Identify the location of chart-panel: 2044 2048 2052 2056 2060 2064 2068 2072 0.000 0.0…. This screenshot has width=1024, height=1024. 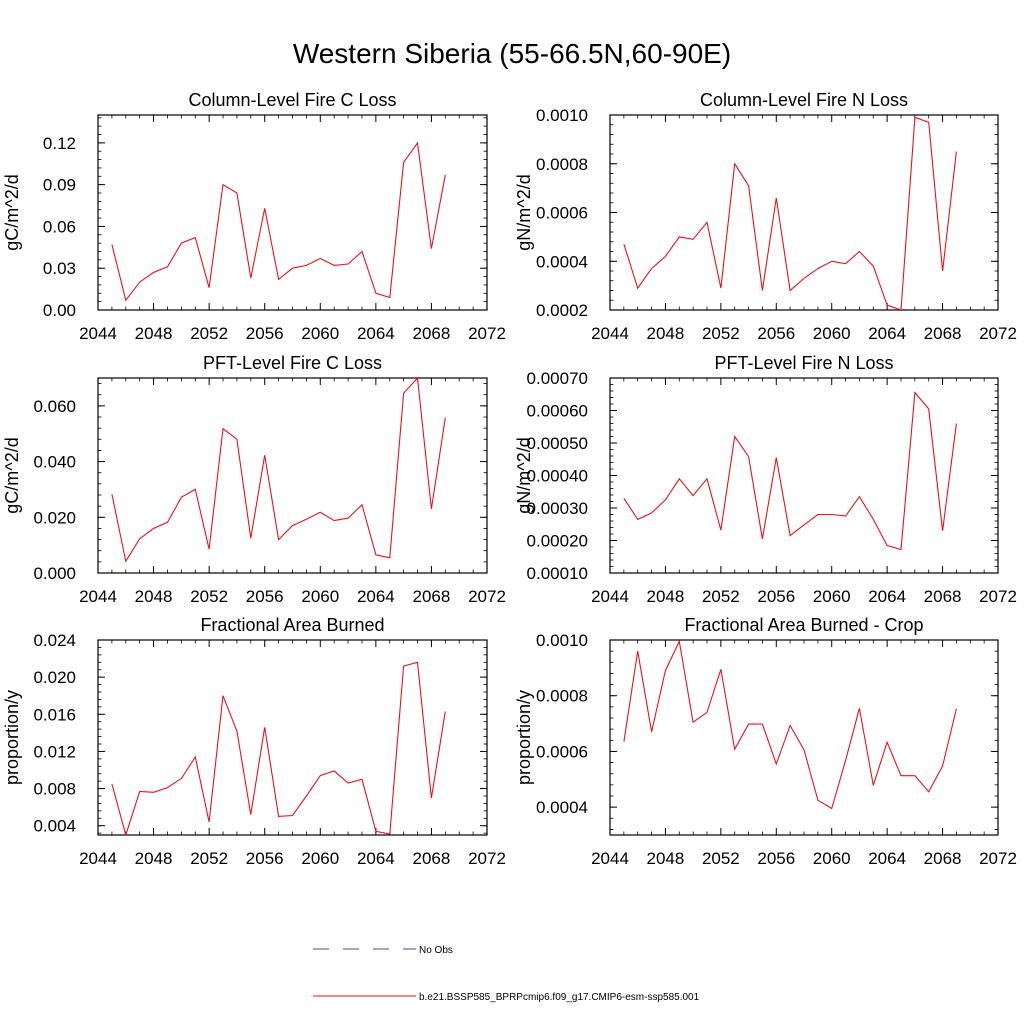
(254, 479).